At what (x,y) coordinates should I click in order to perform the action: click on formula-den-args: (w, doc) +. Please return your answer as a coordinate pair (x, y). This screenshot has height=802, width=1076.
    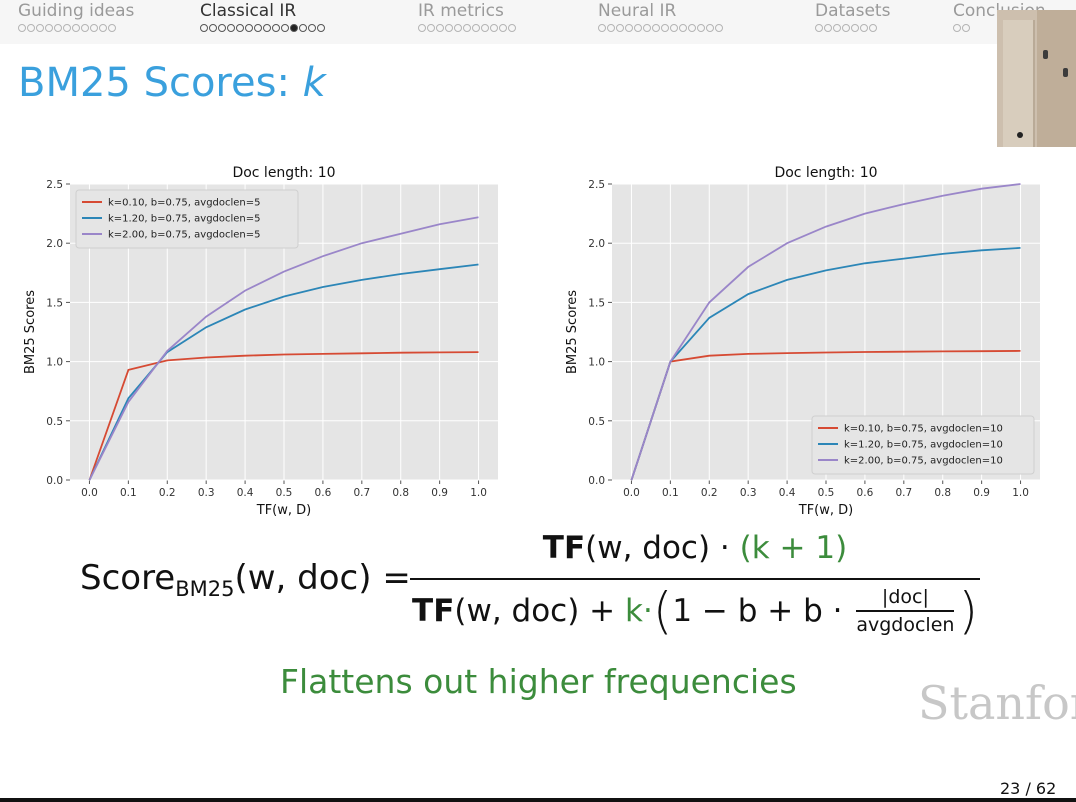
    Looking at the image, I should click on (539, 611).